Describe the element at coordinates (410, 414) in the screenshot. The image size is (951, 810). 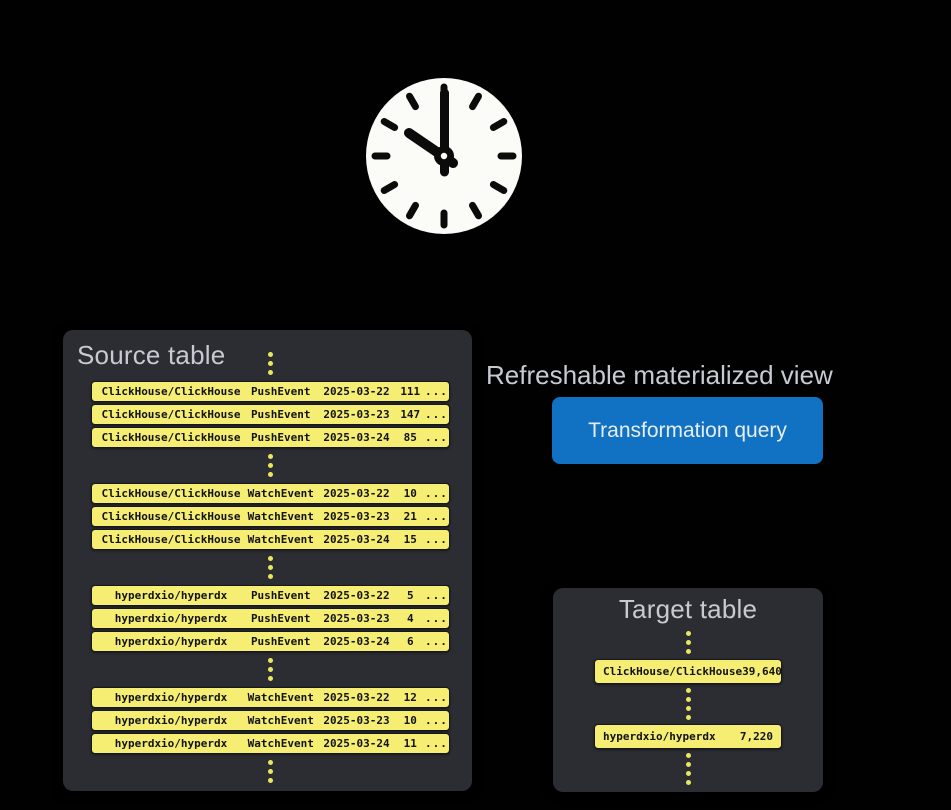
I see `cell-count: 147` at that location.